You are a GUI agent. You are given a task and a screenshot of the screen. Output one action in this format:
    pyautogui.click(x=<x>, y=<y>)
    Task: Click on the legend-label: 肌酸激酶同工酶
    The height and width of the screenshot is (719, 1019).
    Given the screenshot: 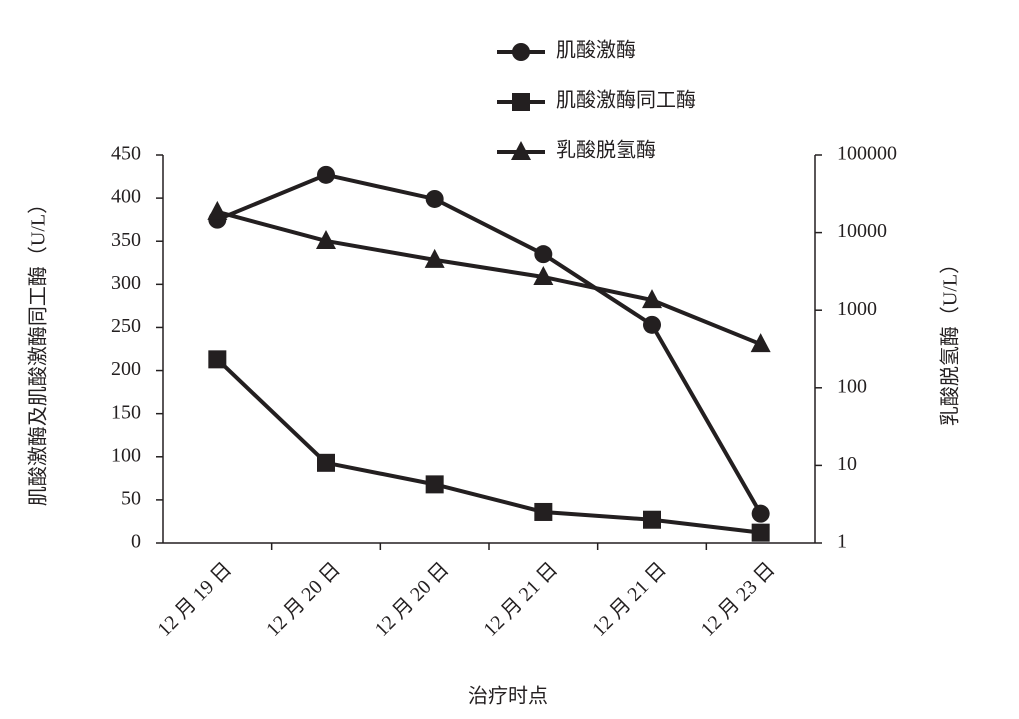 What is the action you would take?
    pyautogui.click(x=626, y=100)
    